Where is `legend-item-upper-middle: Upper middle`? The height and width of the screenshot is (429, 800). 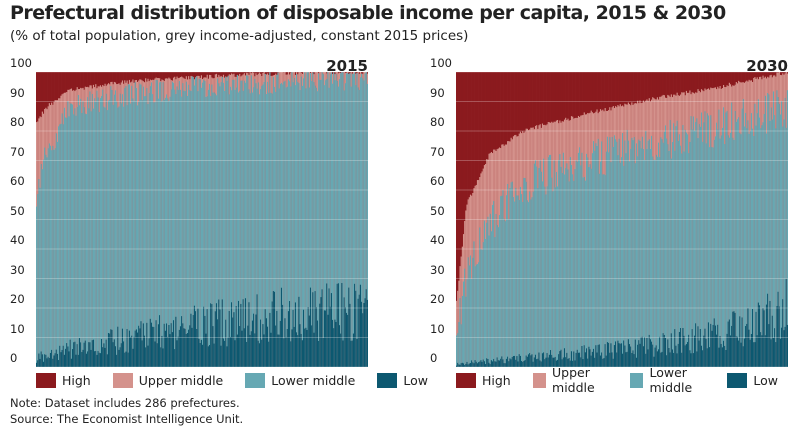 legend-item-upper-middle: Upper middle is located at coordinates (570, 380).